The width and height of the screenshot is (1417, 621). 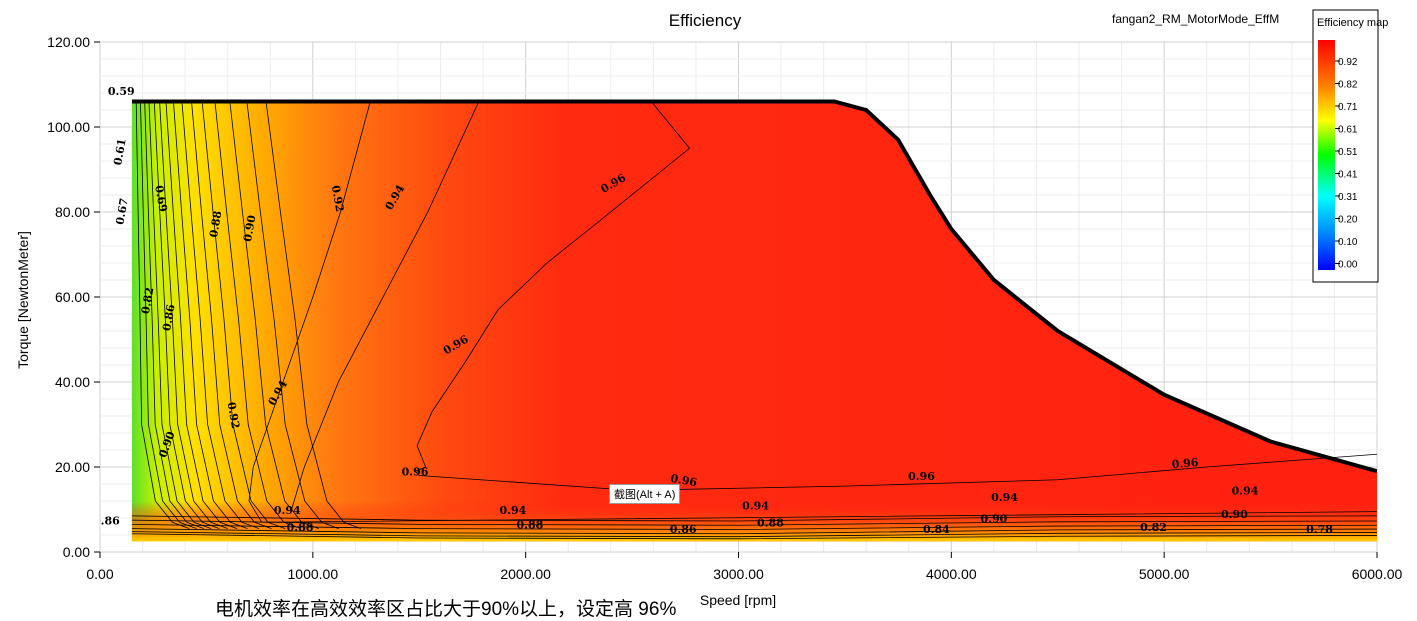 What do you see at coordinates (525, 574) in the screenshot?
I see `x-tick-label: 2000.00` at bounding box center [525, 574].